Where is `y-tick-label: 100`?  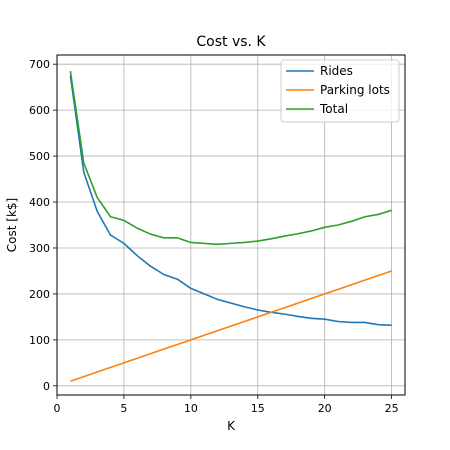
y-tick-label: 100 is located at coordinates (39, 340).